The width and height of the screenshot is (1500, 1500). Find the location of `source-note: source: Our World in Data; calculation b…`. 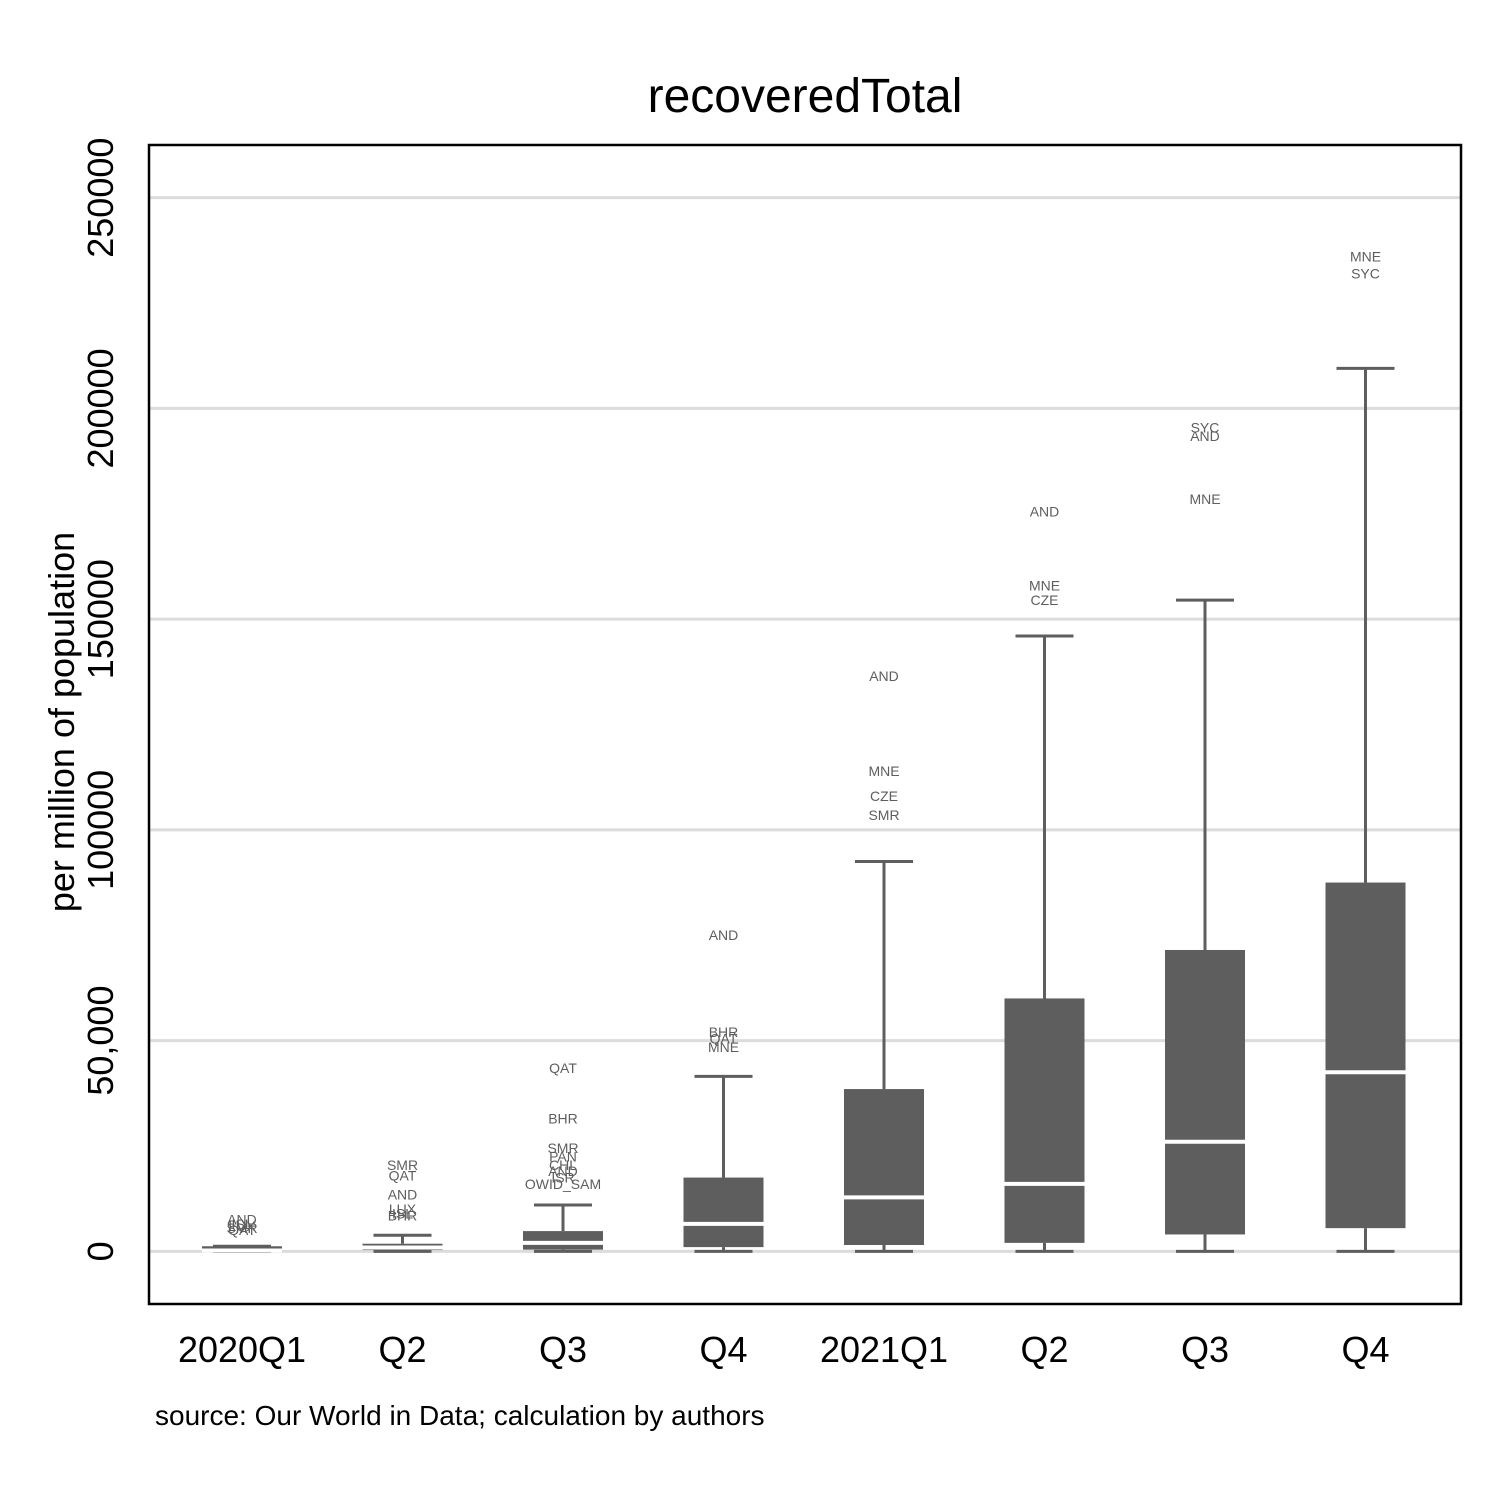

source-note: source: Our World in Data; calculation b… is located at coordinates (460, 1415).